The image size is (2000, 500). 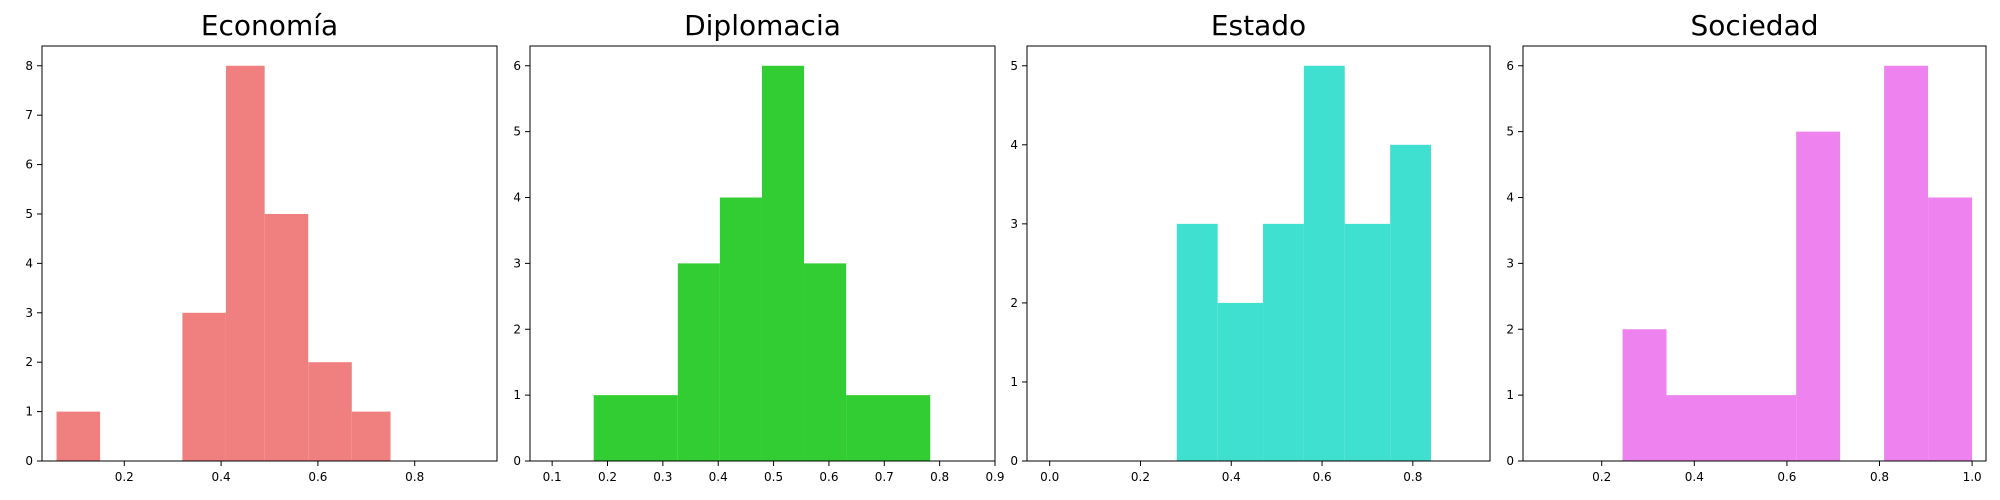 What do you see at coordinates (662, 477) in the screenshot?
I see `x-tick-label: 0.3` at bounding box center [662, 477].